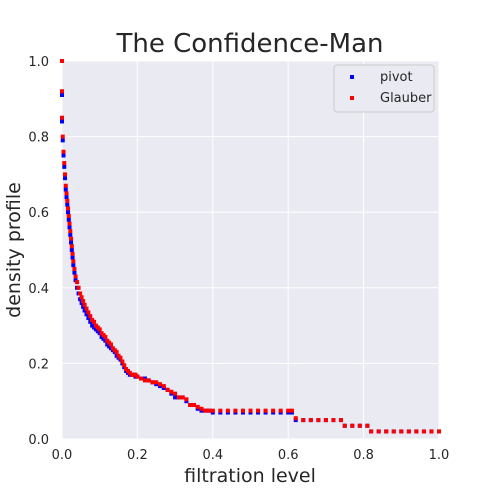  What do you see at coordinates (212, 455) in the screenshot?
I see `x-tick-label: 0.4` at bounding box center [212, 455].